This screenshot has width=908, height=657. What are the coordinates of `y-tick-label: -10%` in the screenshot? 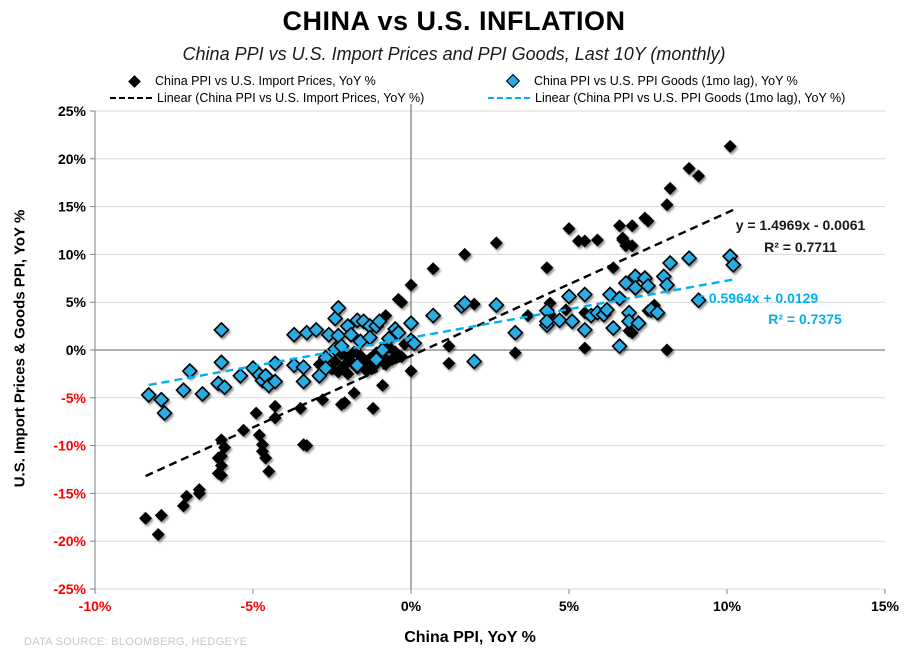 It's located at (69, 446).